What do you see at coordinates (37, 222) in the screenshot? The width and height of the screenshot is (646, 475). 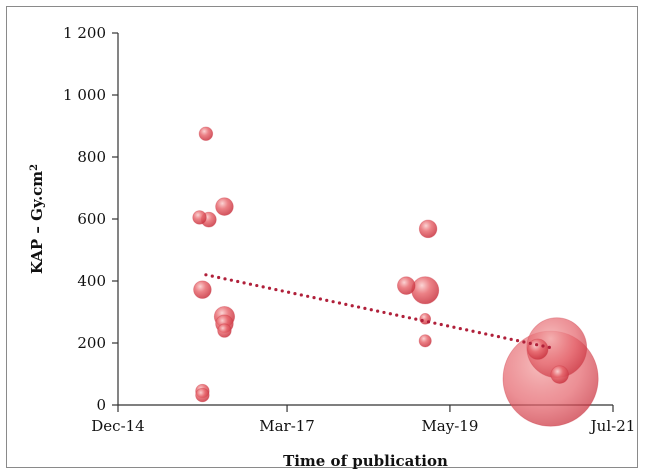 I see `y-axis-title-main: KAP – Gy.cm` at bounding box center [37, 222].